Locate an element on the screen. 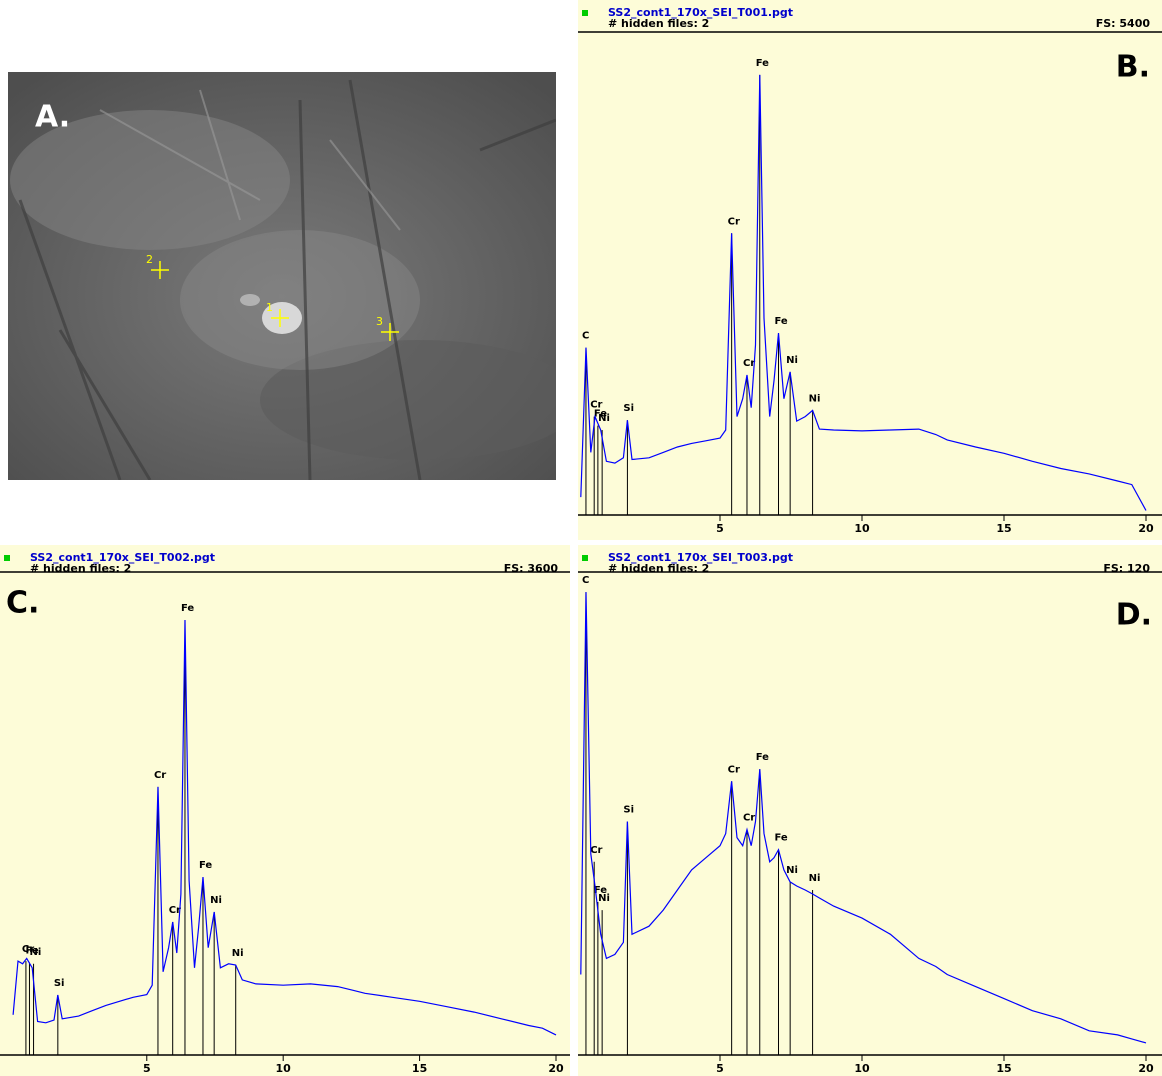 The width and height of the screenshot is (1162, 1076). file-name: SS2_cont1_170x_SEI_T002.pgt is located at coordinates (122, 557).